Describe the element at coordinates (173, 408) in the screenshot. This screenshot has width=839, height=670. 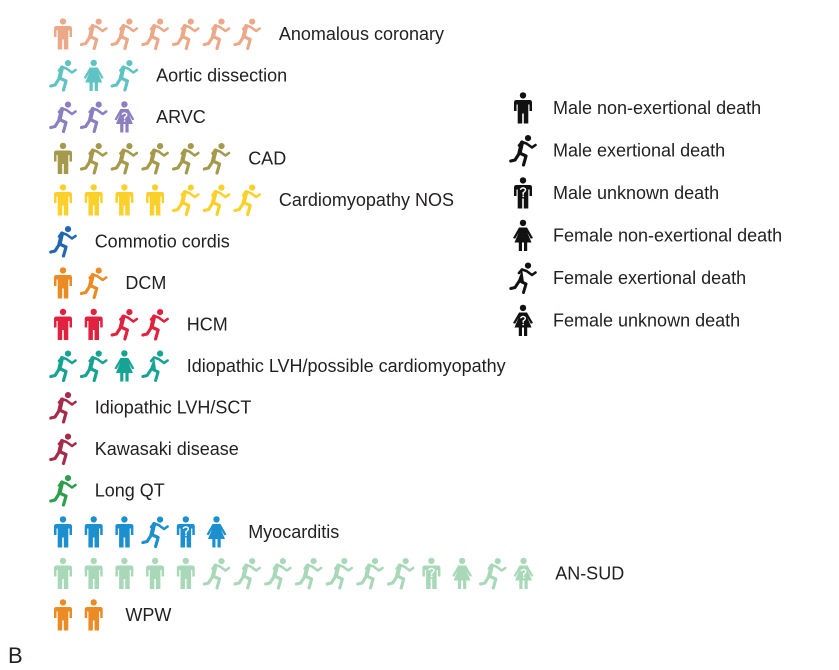
I see `category-label: Idiopathic LVH/SCT` at that location.